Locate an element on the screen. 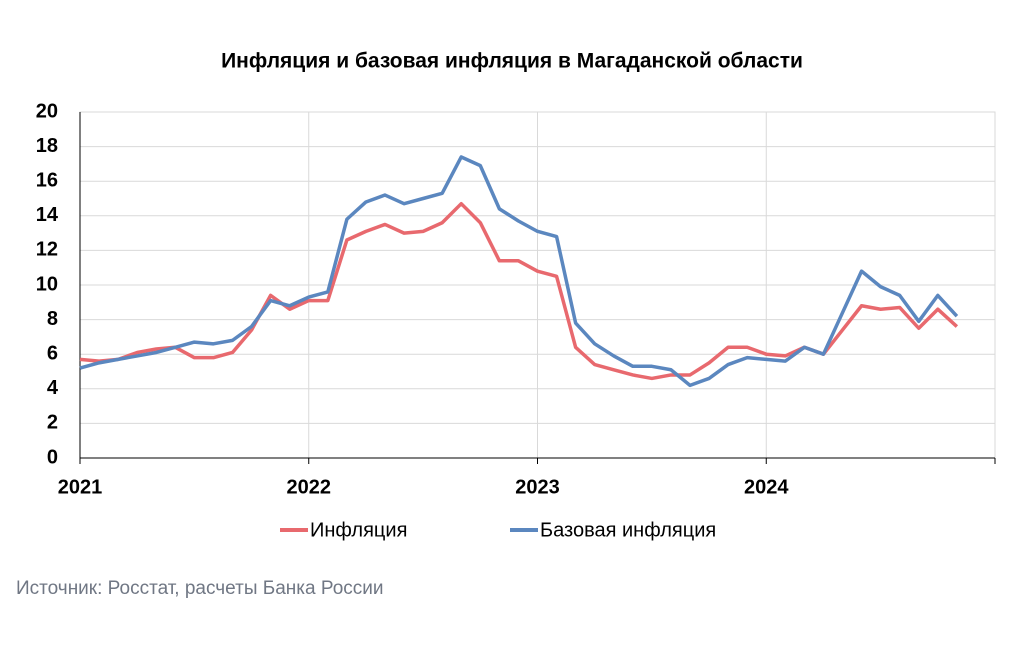 Image resolution: width=1025 pixels, height=654 pixels. y-tick-label: 18 is located at coordinates (47, 146).